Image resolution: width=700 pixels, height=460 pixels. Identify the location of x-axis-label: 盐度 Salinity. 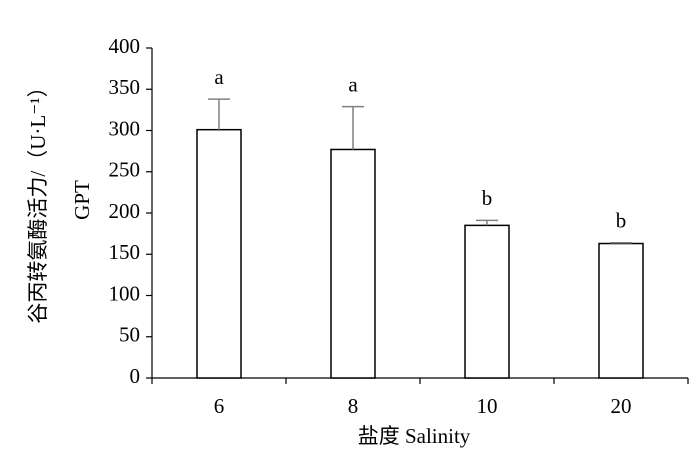
(414, 436).